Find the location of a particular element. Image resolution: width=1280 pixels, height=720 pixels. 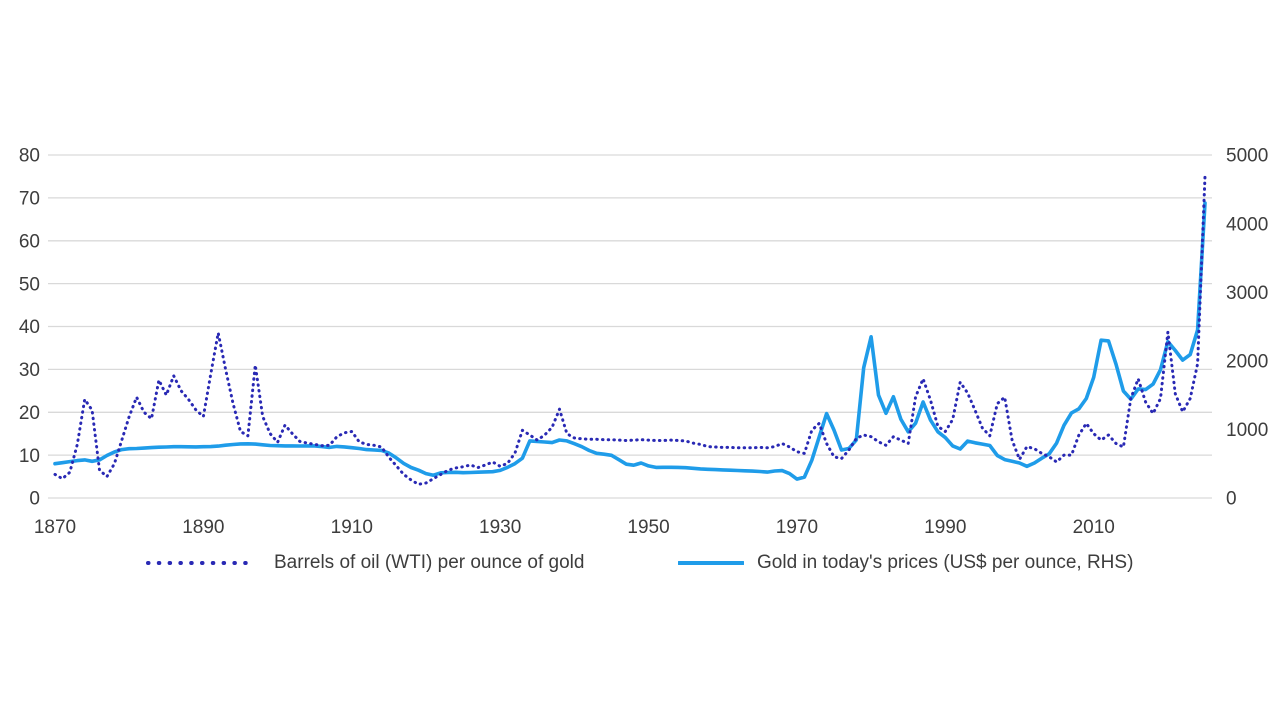

right-axis-tick-label: 3000 is located at coordinates (1247, 293).